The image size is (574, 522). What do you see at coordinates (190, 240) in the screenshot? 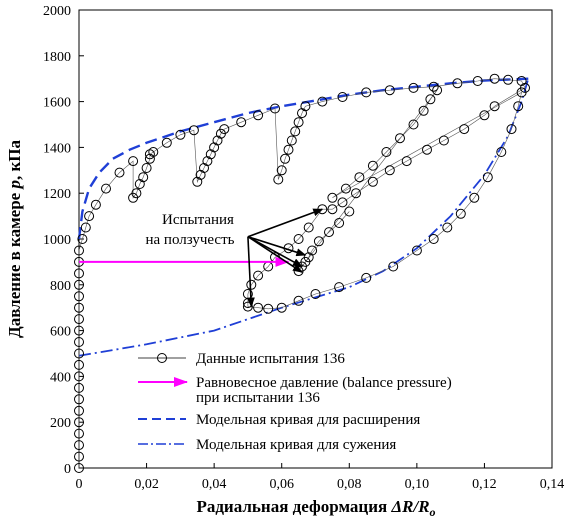
I see `creep-annotation-line2: на ползучесть` at bounding box center [190, 240].